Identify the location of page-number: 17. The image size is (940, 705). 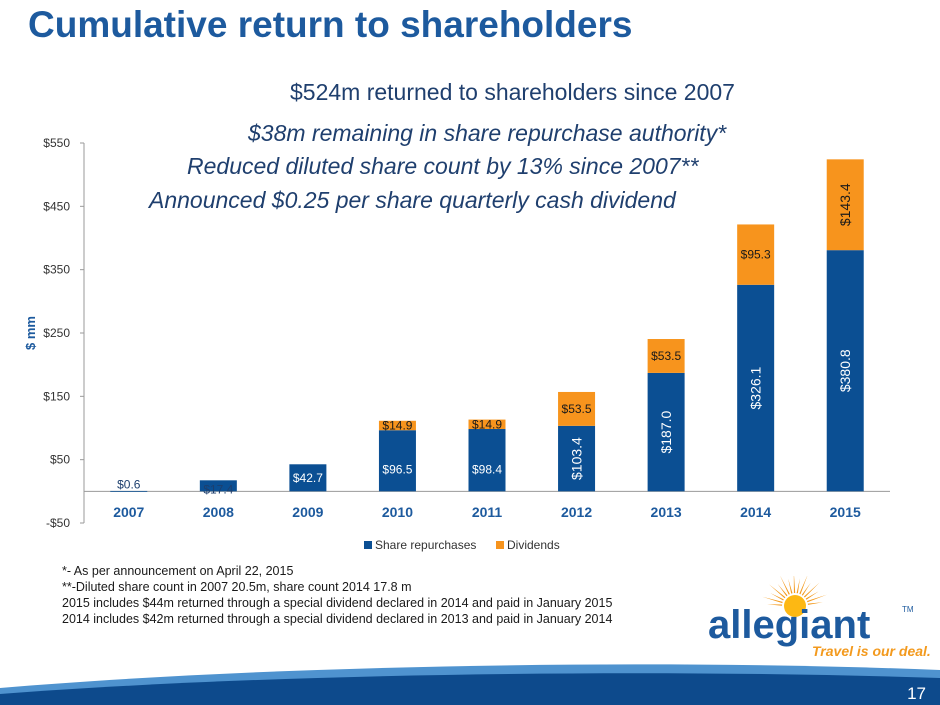
(916, 693).